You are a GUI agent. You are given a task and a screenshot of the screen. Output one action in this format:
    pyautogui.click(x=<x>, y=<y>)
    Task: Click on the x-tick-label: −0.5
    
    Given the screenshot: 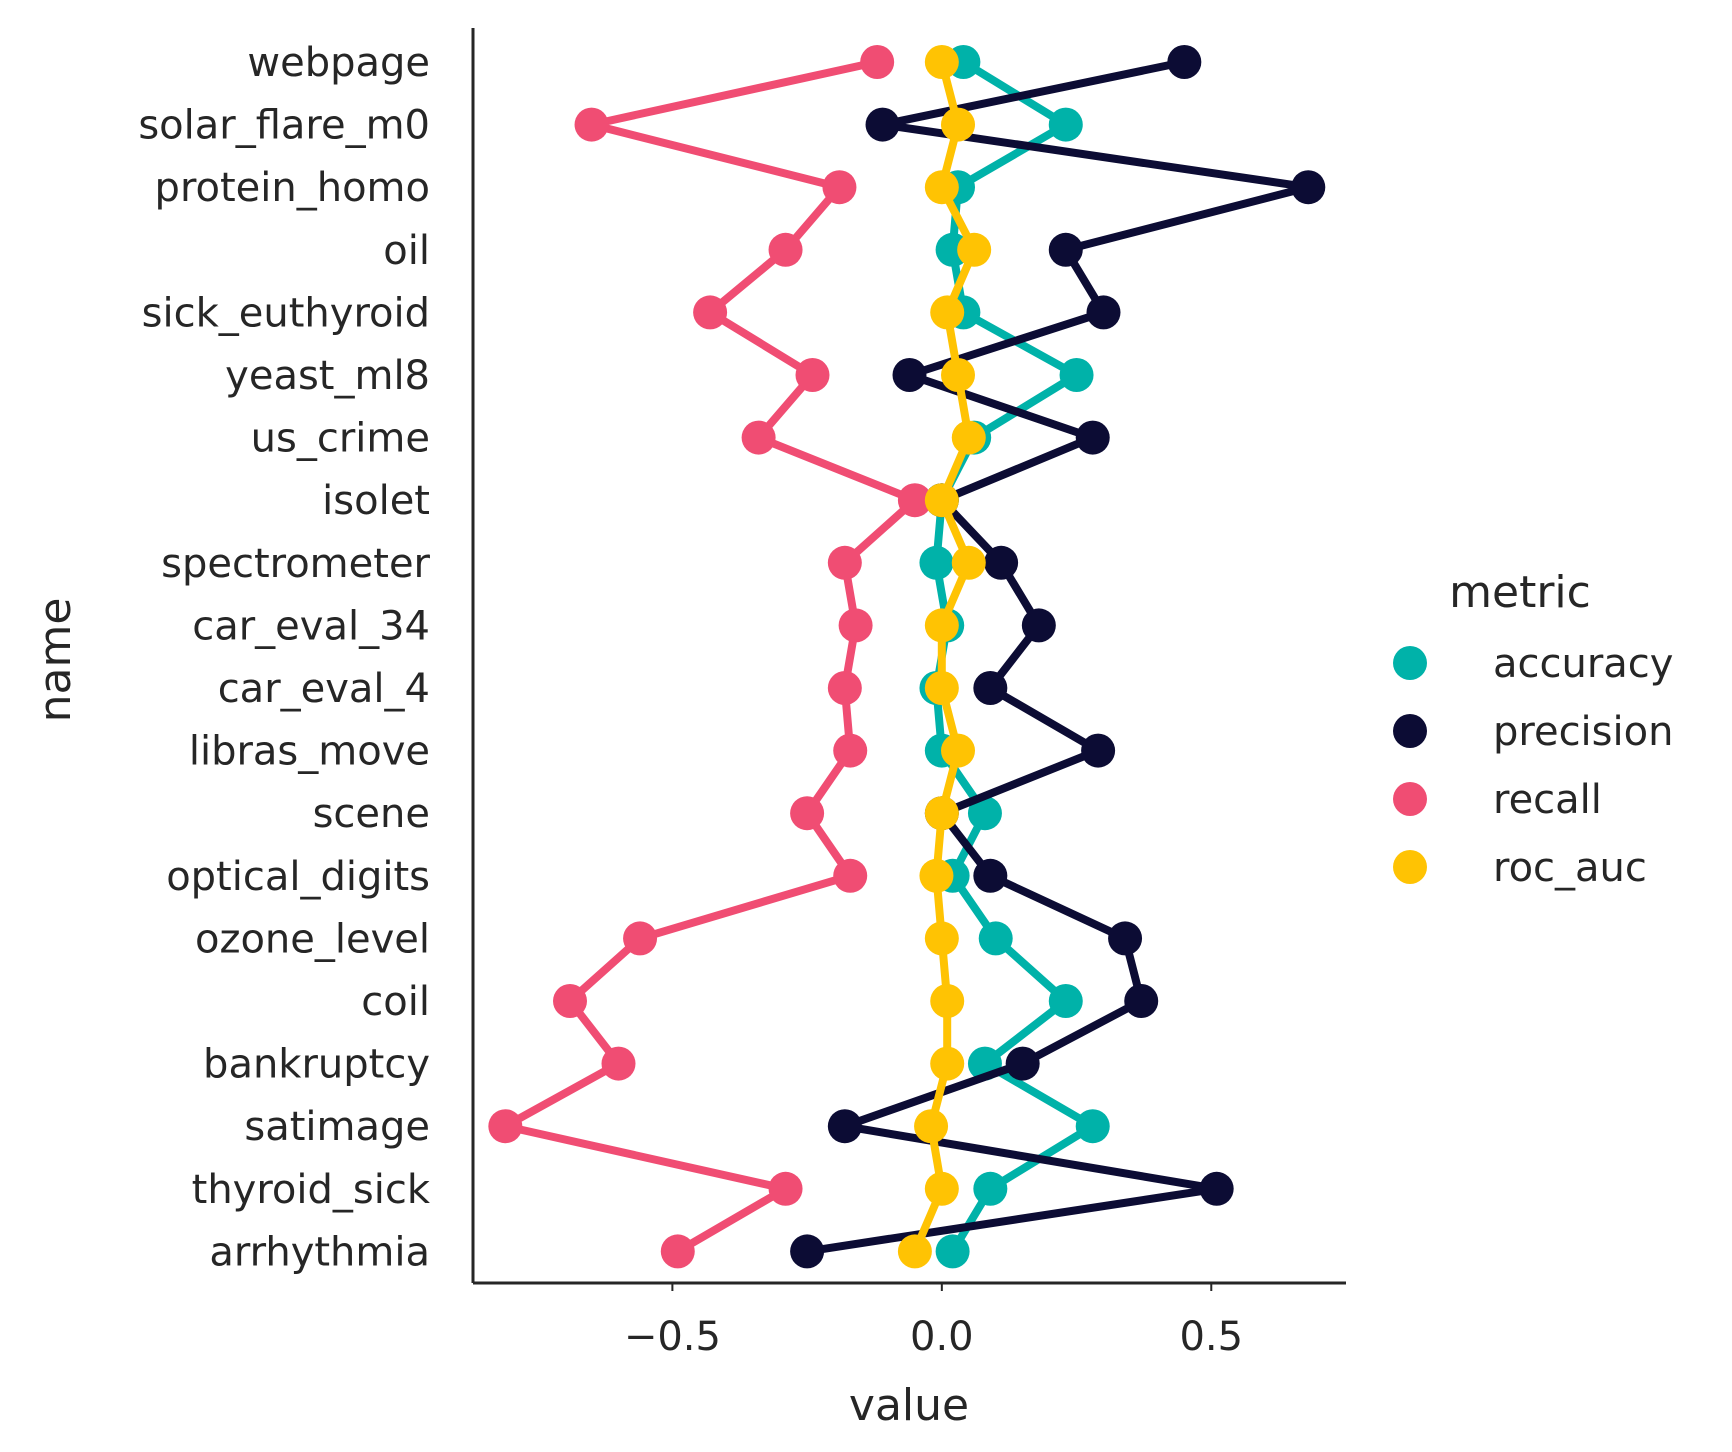 What is the action you would take?
    pyautogui.click(x=672, y=1337)
    